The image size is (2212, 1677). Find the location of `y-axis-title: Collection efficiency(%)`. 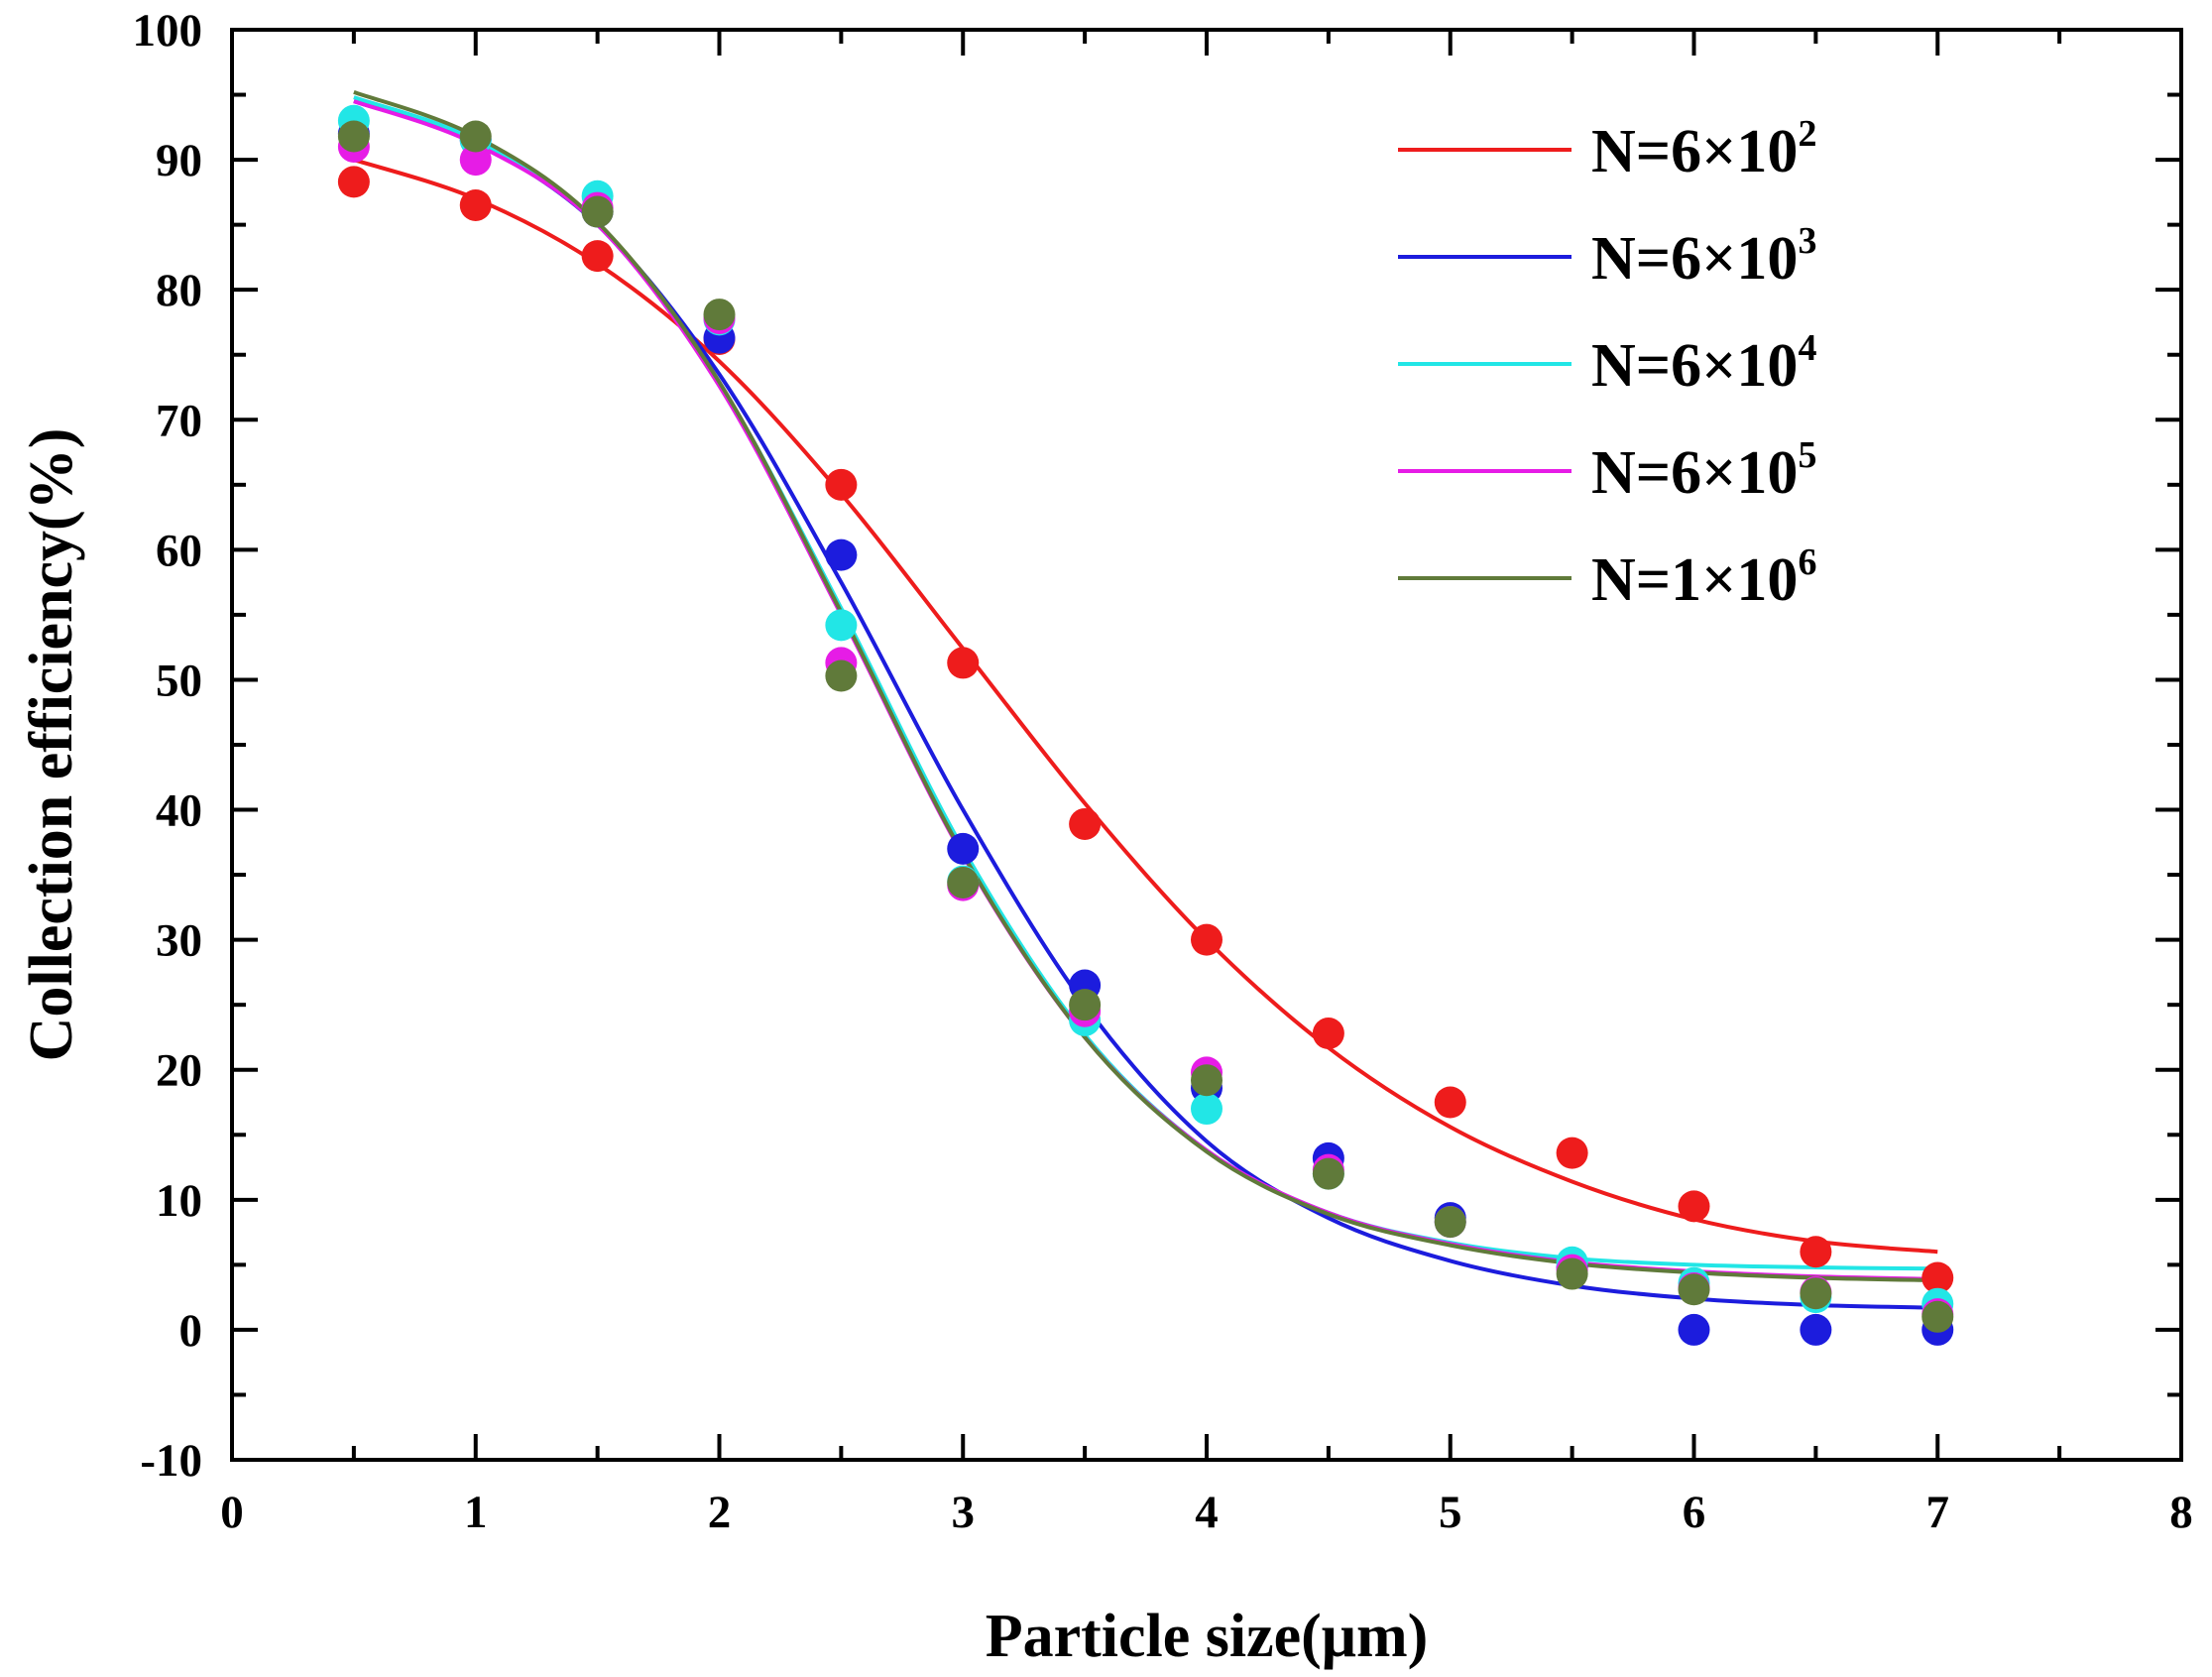

y-axis-title: Collection efficiency(%) is located at coordinates (51, 745).